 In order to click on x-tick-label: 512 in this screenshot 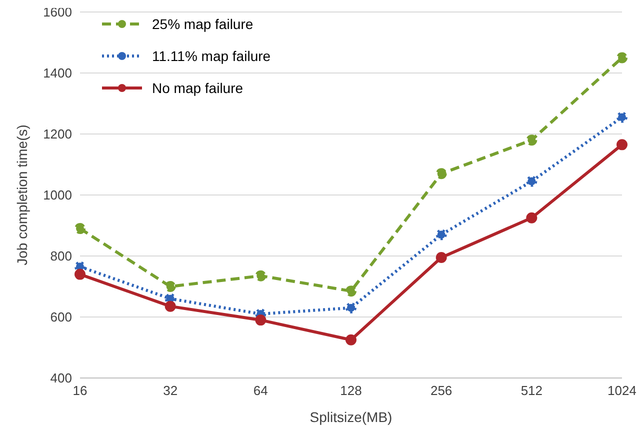, I will do `click(531, 390)`.